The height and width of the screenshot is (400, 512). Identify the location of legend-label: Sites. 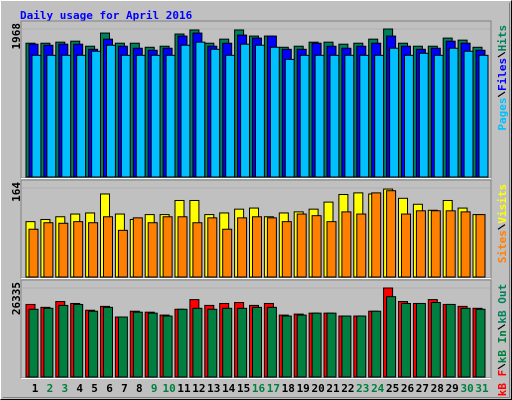
(502, 246).